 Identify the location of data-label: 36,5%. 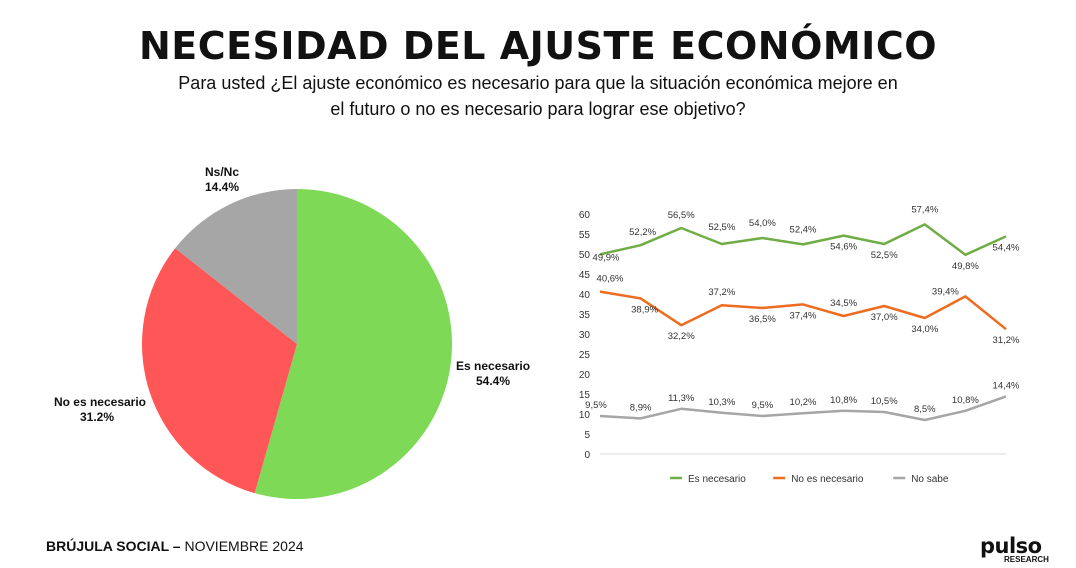
(762, 319).